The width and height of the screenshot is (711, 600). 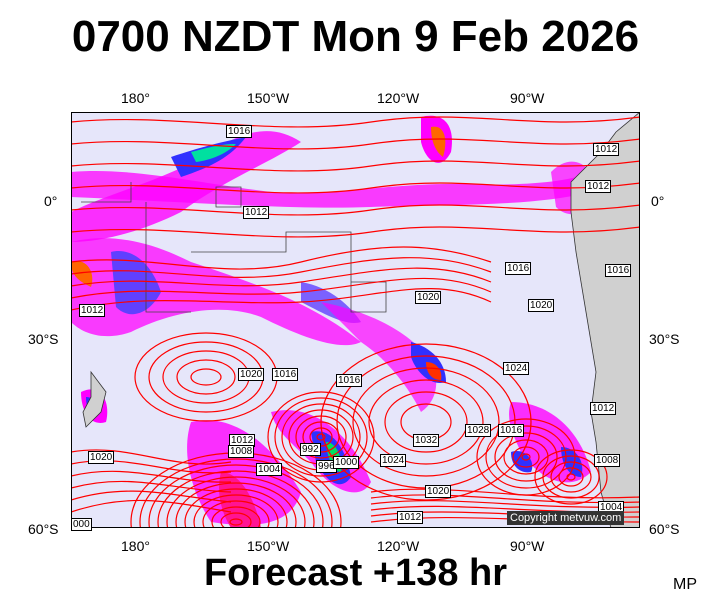 What do you see at coordinates (685, 584) in the screenshot?
I see `author-initials: MP` at bounding box center [685, 584].